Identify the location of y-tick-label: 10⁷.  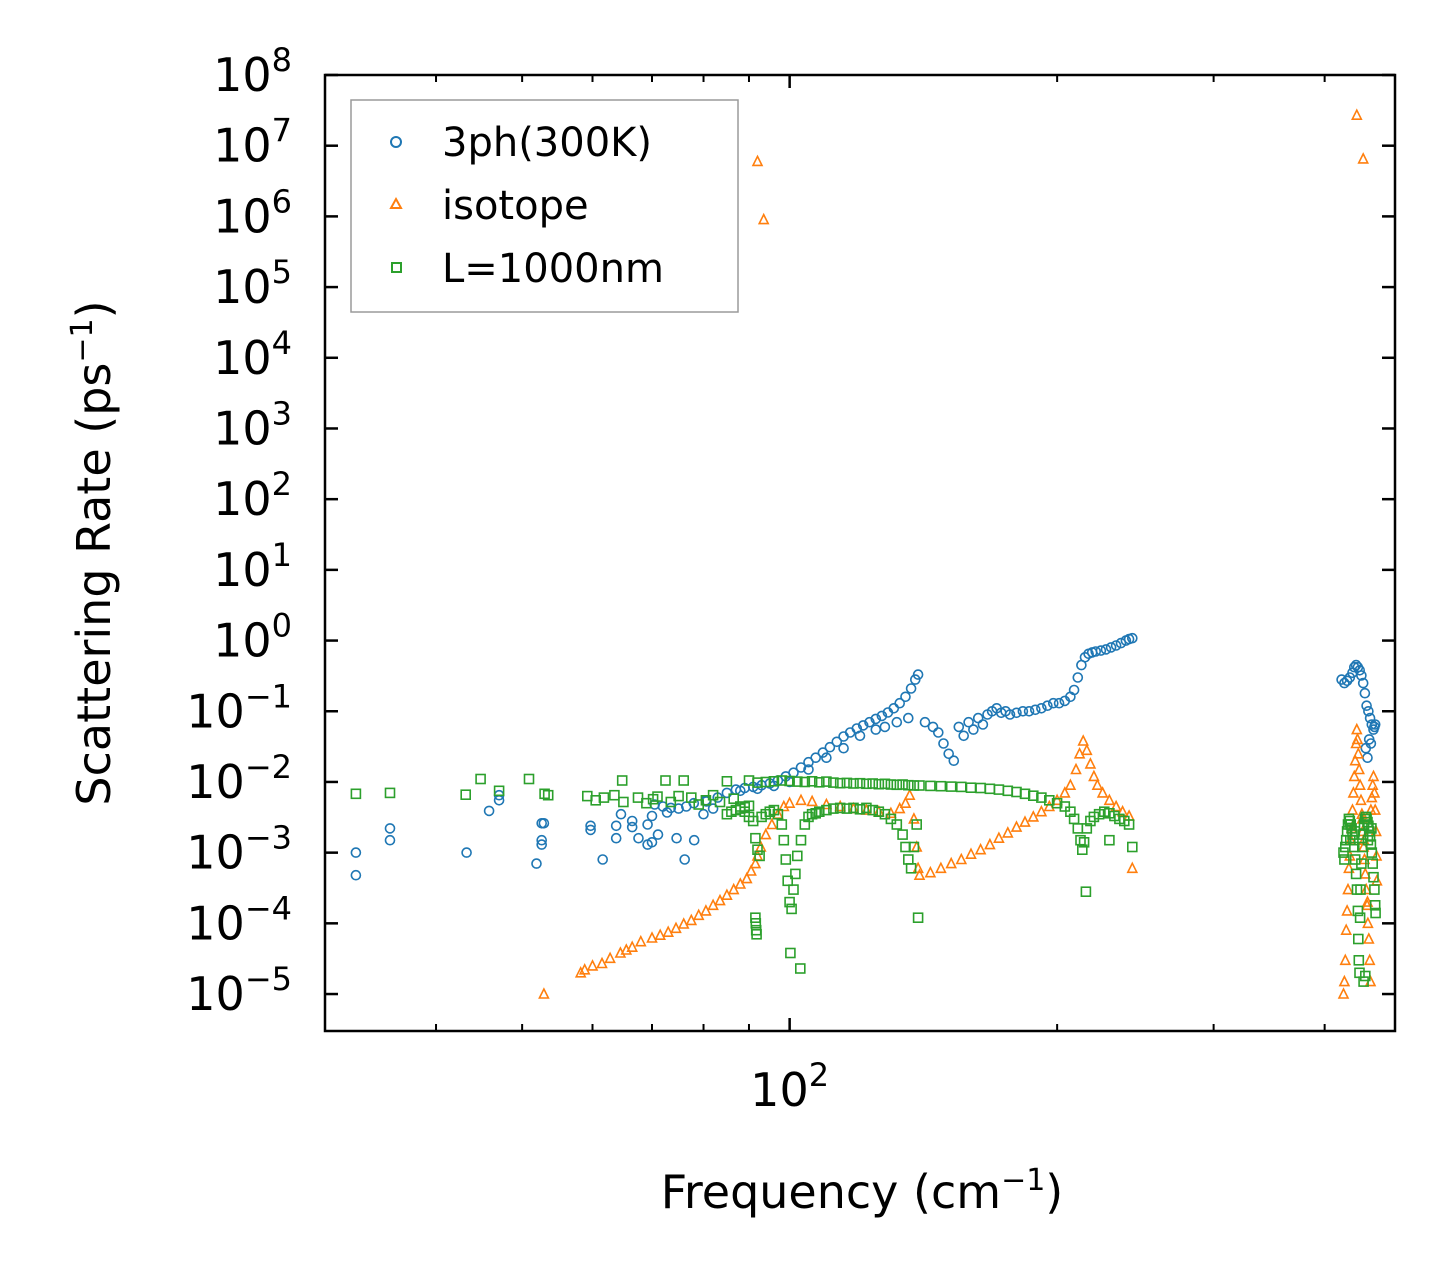
(252, 142).